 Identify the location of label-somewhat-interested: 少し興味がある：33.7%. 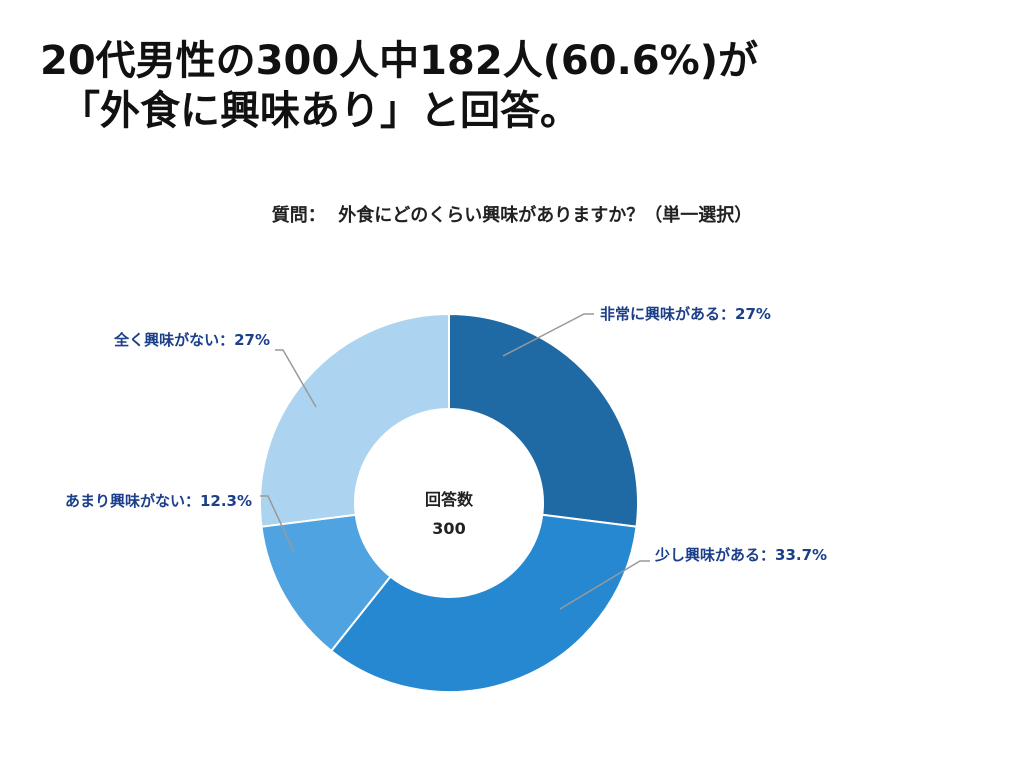
(740, 555).